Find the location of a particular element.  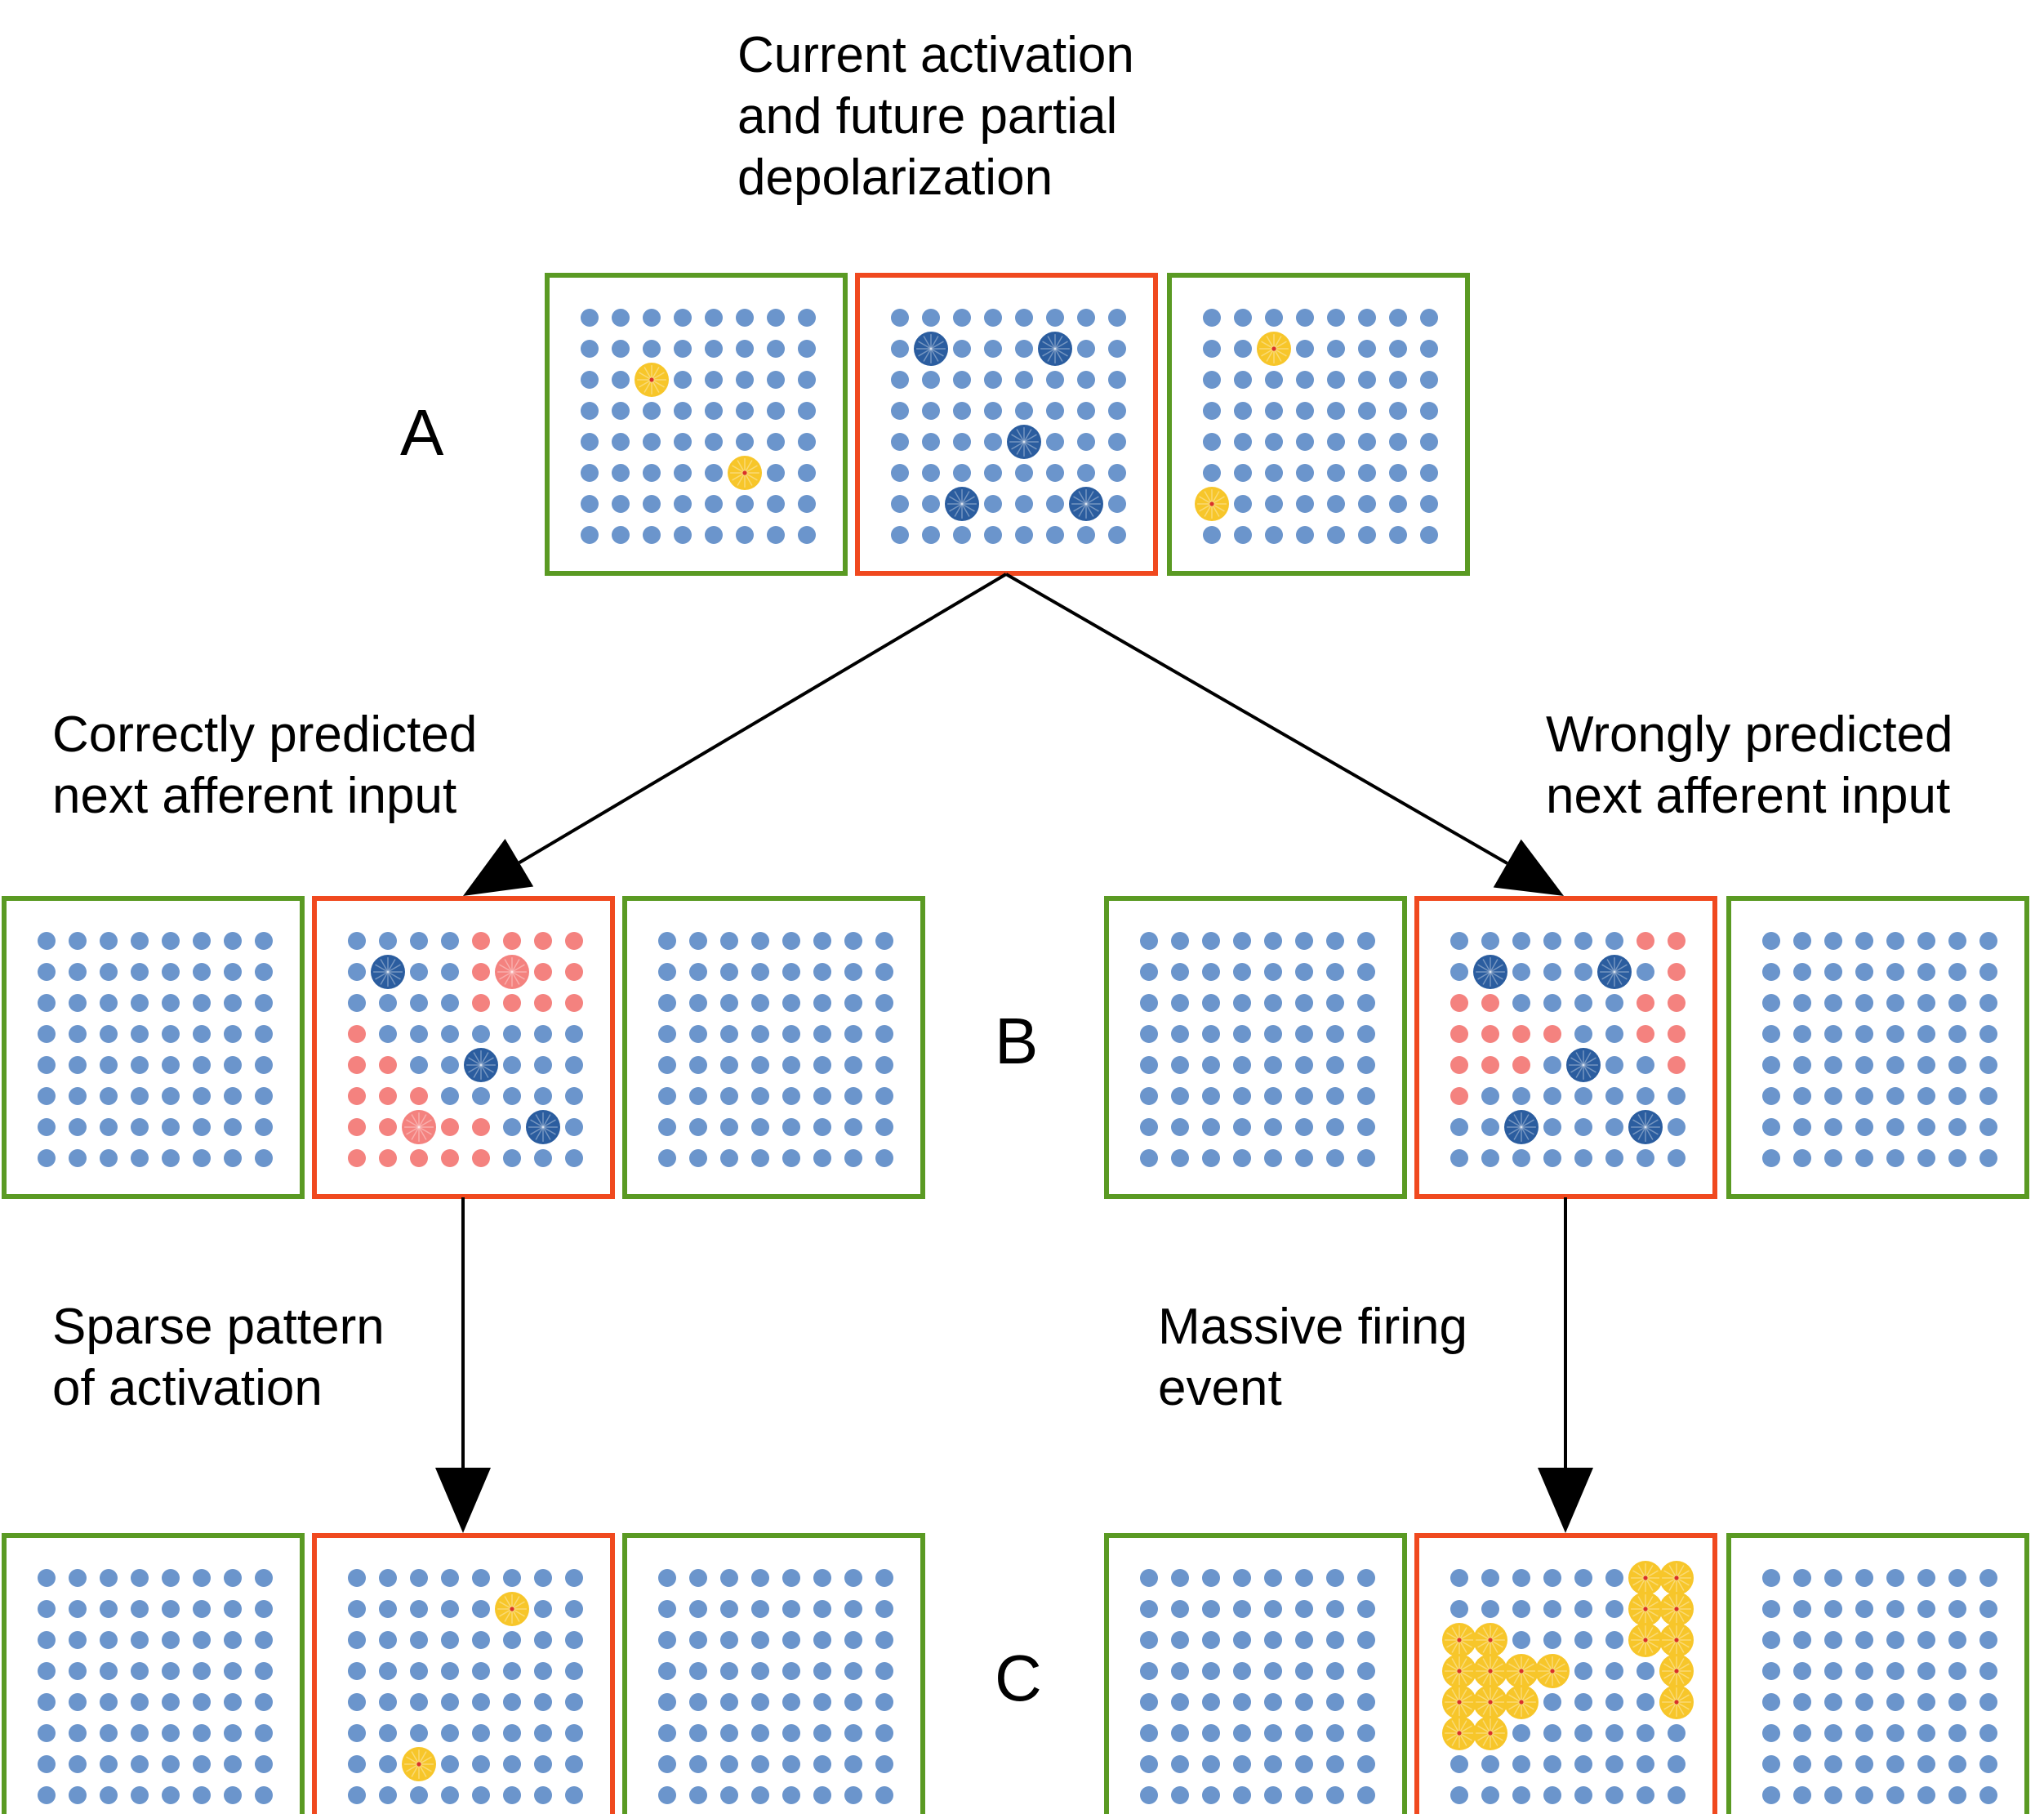

arrow-shaft is located at coordinates (1257, 719).